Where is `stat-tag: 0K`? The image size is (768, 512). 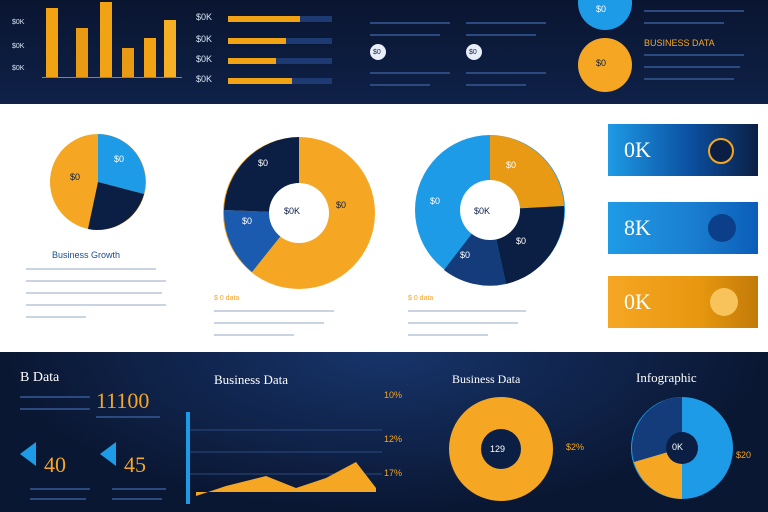 stat-tag: 0K is located at coordinates (683, 150).